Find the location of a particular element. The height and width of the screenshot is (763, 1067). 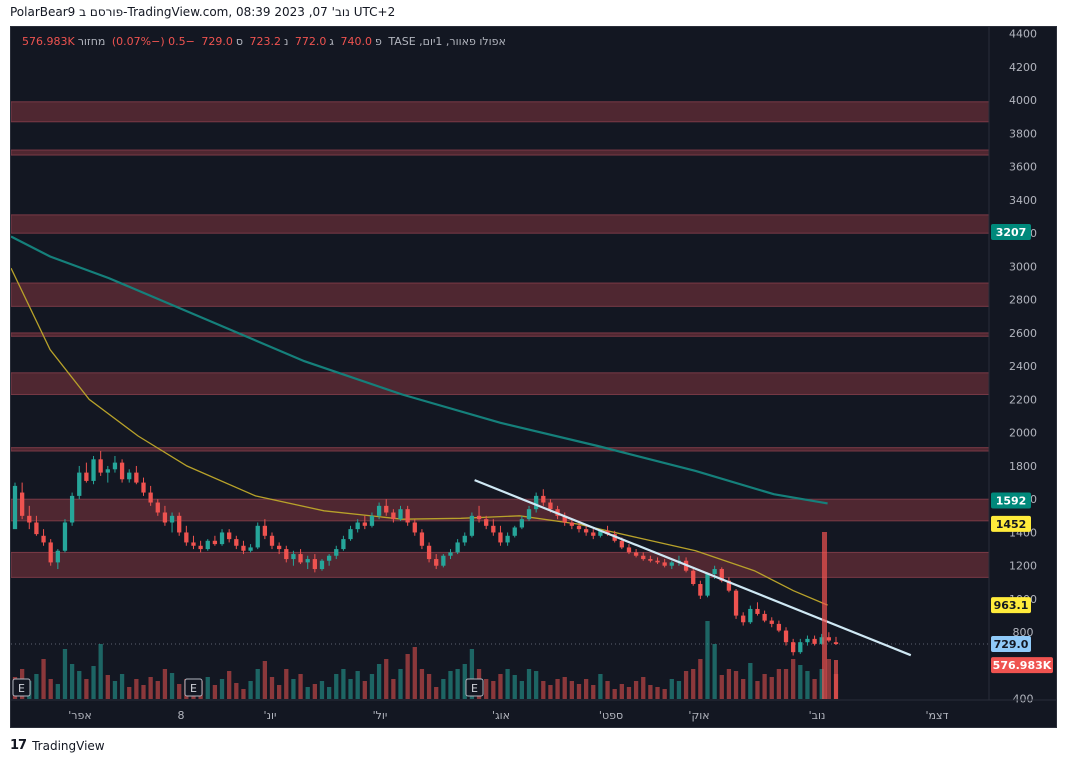

price-tick-label: 3400 is located at coordinates (1023, 200).